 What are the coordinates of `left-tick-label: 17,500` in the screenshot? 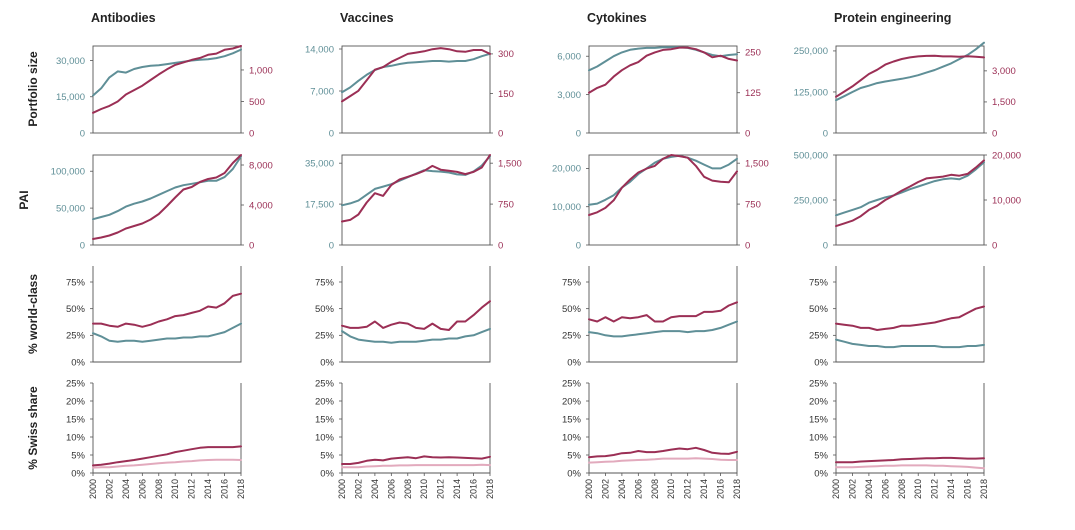 It's located at (319, 204).